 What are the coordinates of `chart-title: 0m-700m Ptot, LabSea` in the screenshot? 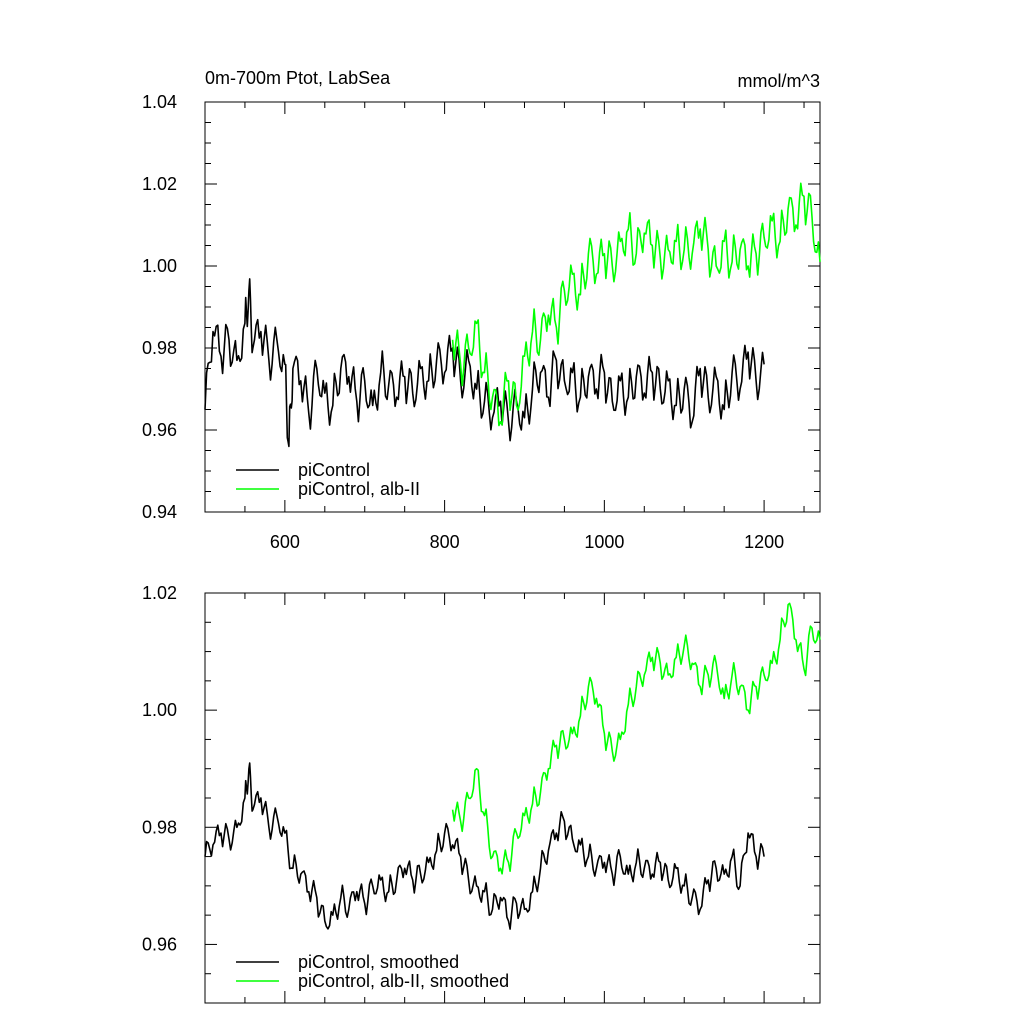 It's located at (298, 78).